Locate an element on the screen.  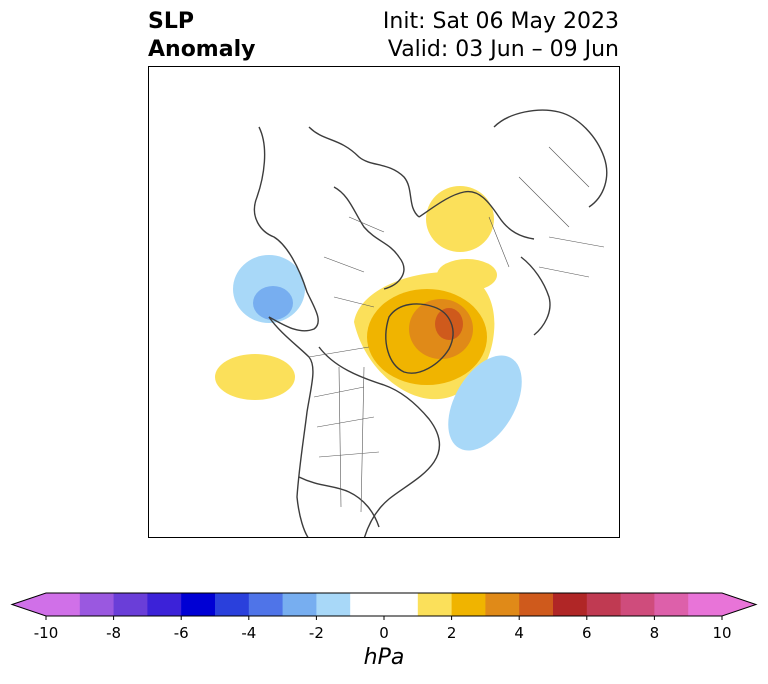
border-canada-provinces is located at coordinates (354, 262).